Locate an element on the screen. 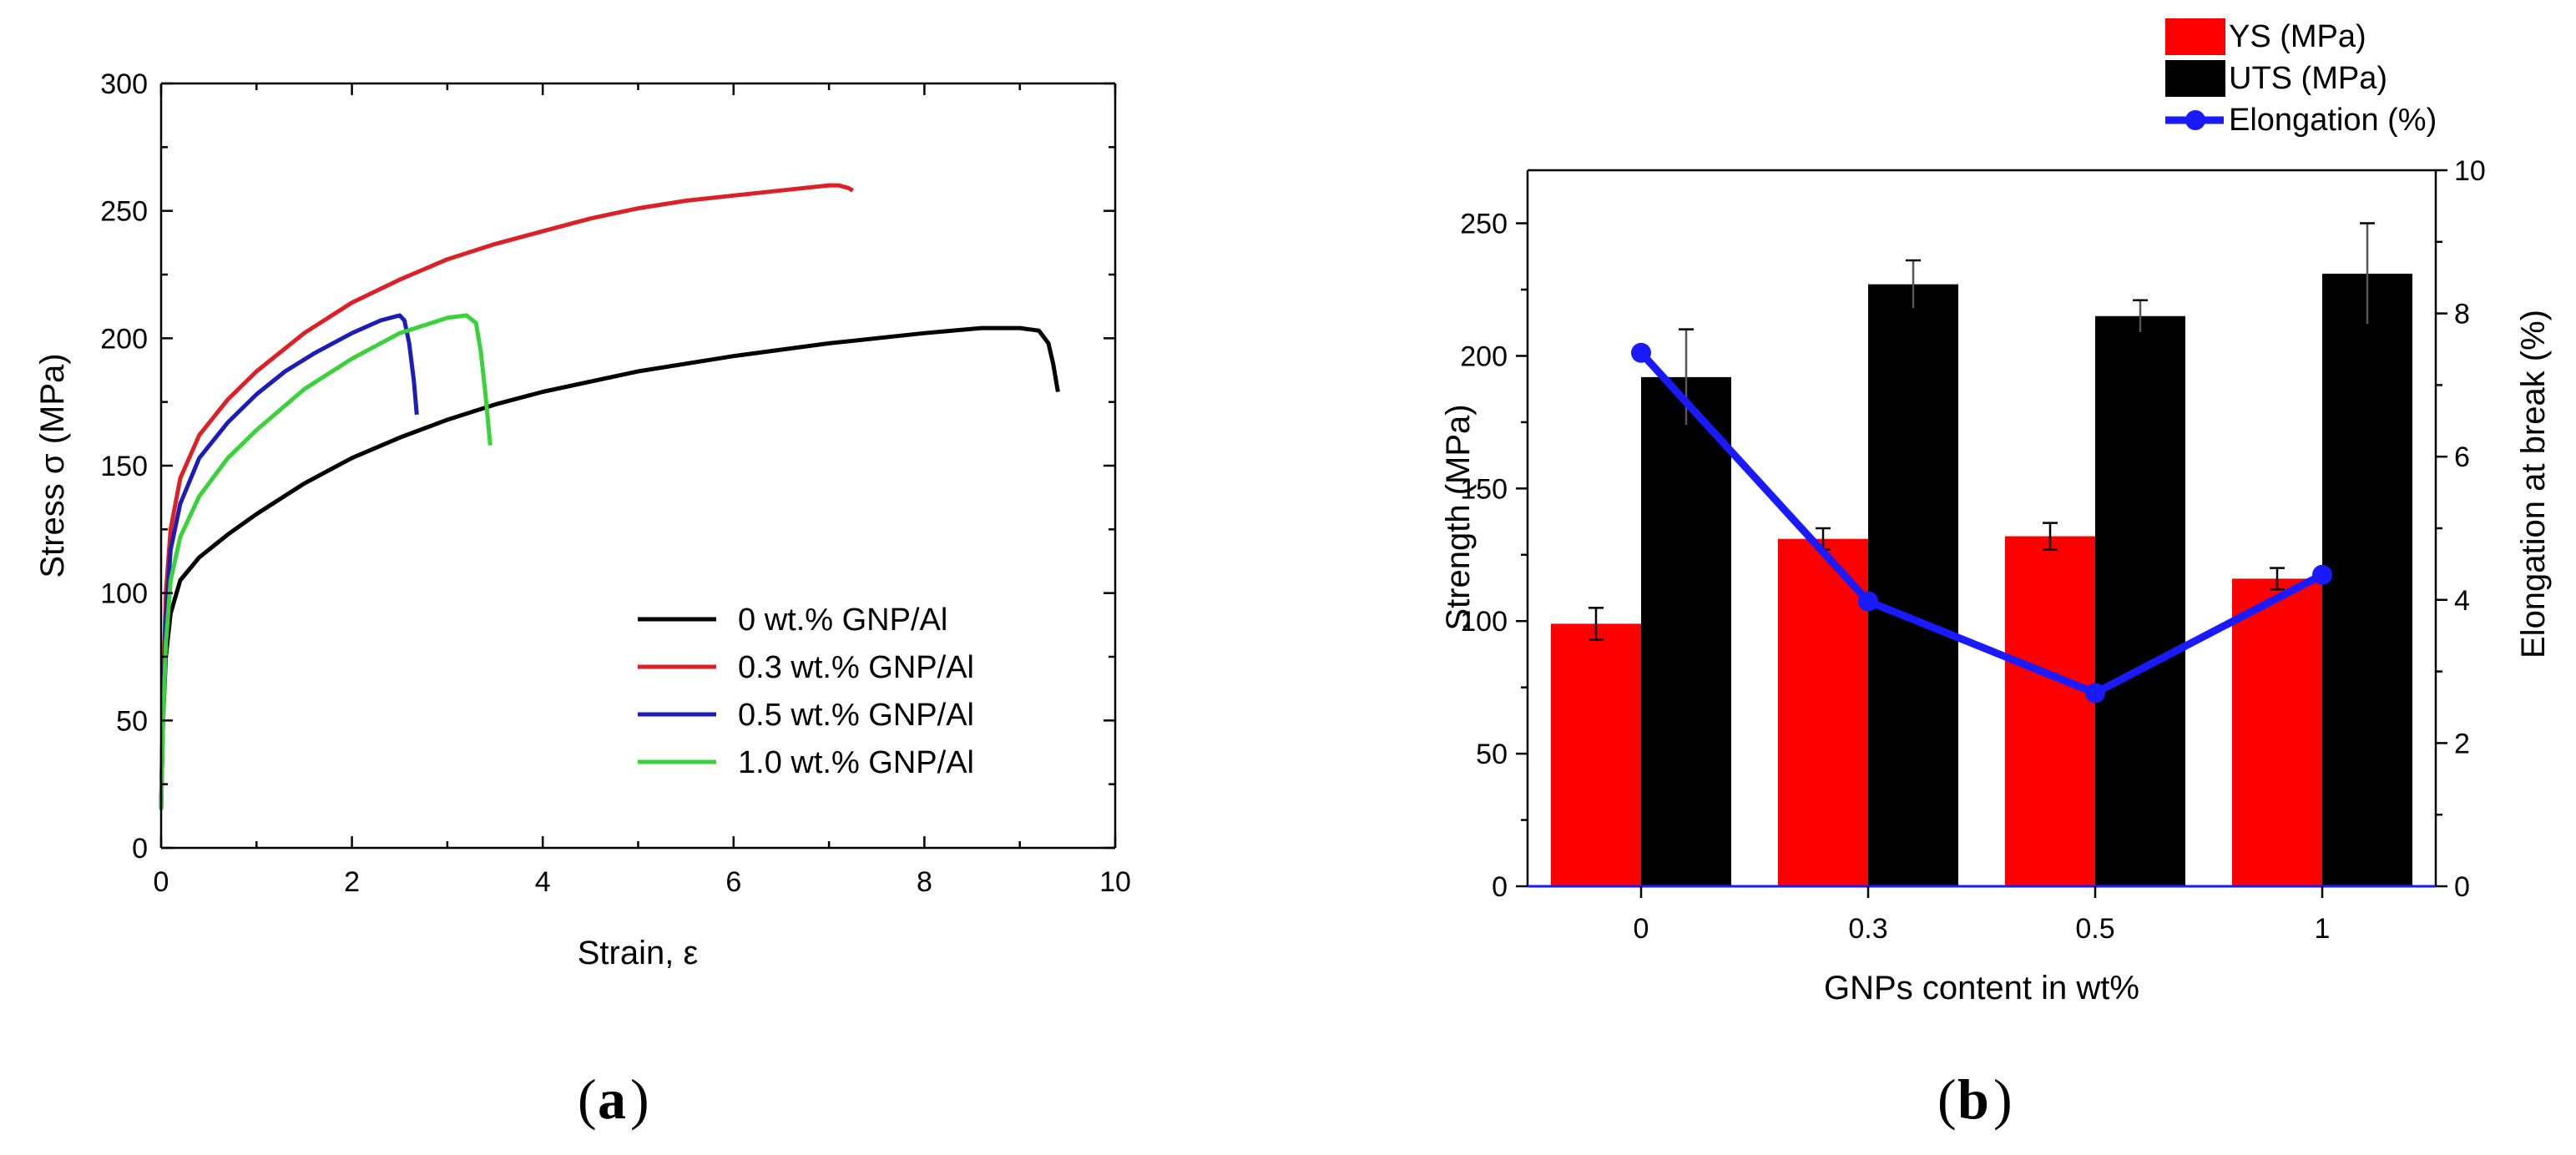  panel-b-y2-tick-label: 4 is located at coordinates (2462, 601).